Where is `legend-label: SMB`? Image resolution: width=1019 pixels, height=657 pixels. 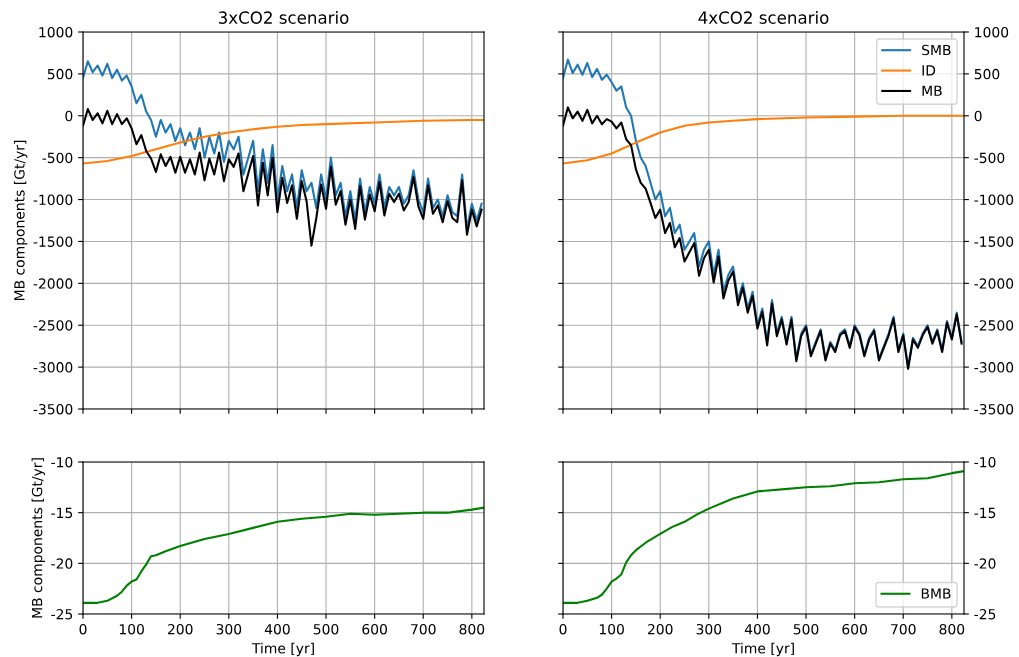
legend-label: SMB is located at coordinates (936, 50).